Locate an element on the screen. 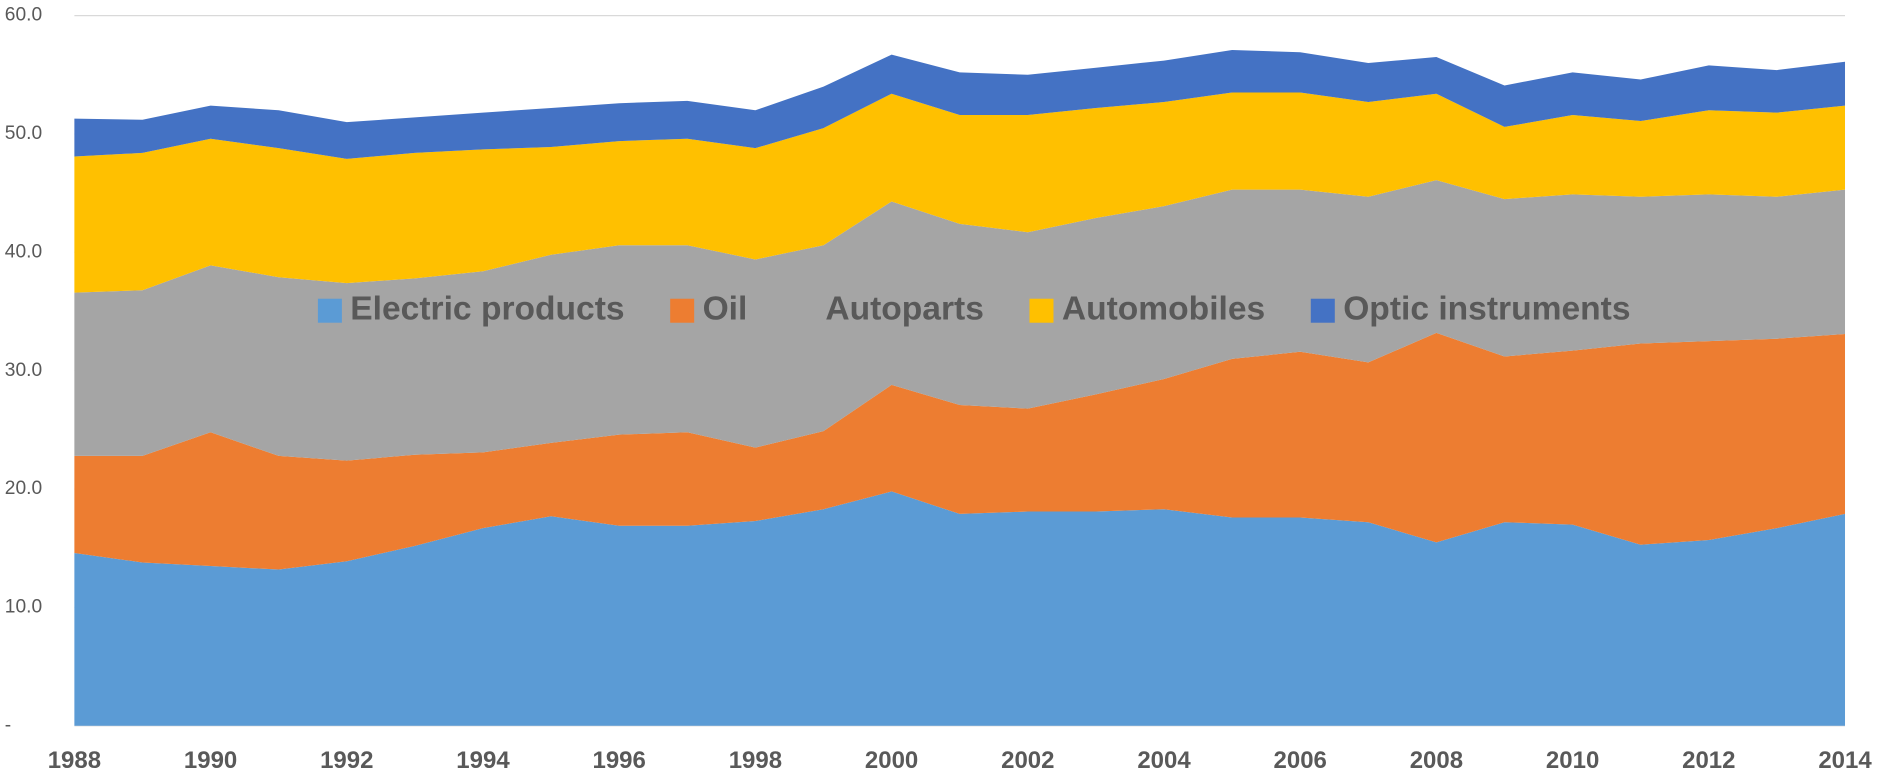  x-tick-label: 1992 is located at coordinates (346, 760).